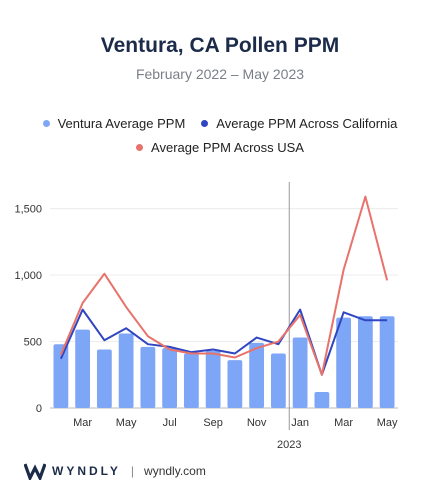 The width and height of the screenshot is (440, 500). Describe the element at coordinates (28, 276) in the screenshot. I see `y-tick-label: 1,000` at that location.